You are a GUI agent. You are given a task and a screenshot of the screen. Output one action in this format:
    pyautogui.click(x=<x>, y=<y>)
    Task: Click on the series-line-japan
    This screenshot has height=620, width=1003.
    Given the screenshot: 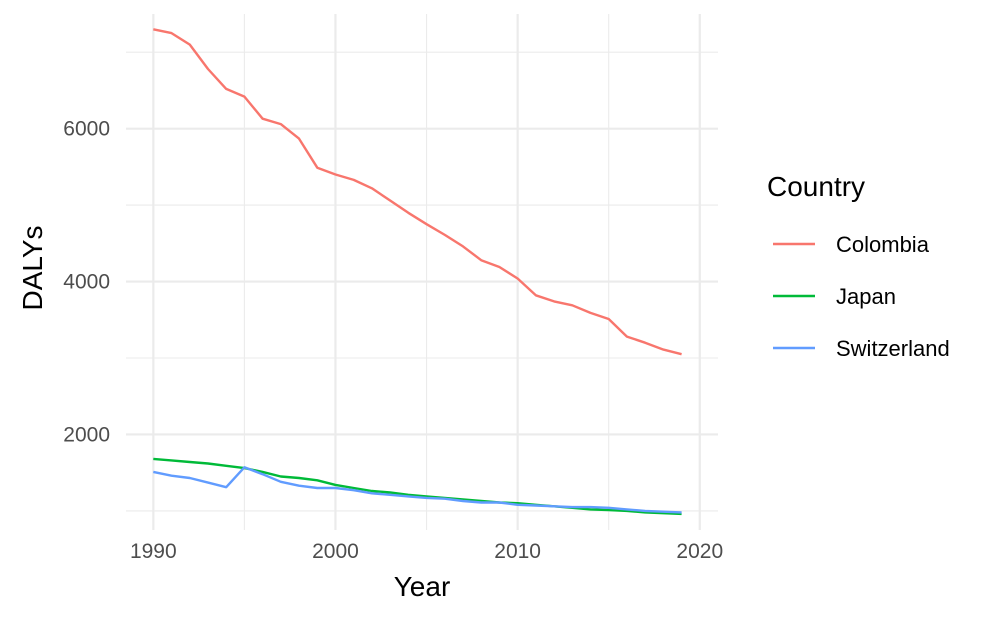 What is the action you would take?
    pyautogui.click(x=417, y=486)
    